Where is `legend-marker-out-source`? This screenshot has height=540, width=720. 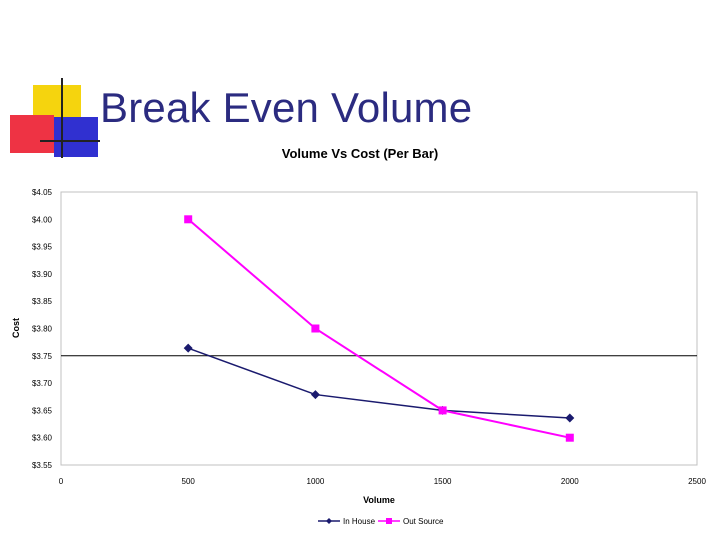
legend-marker-out-source is located at coordinates (389, 521).